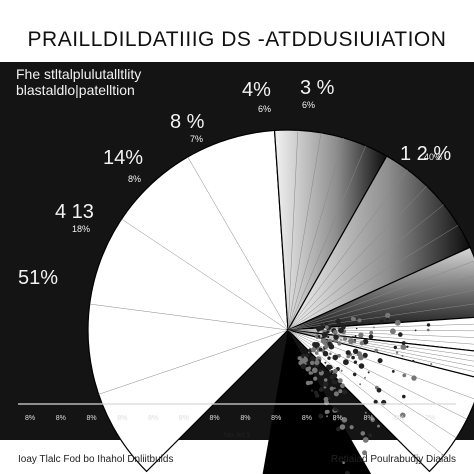 The width and height of the screenshot is (474, 474). What do you see at coordinates (187, 122) in the screenshot?
I see `slice-label: 8 %` at bounding box center [187, 122].